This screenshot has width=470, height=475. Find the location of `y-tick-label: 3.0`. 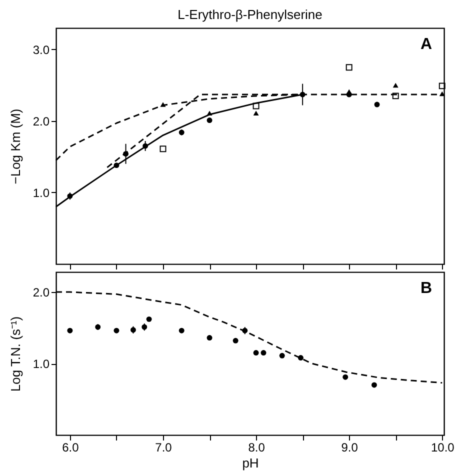

y-tick-label: 3.0 is located at coordinates (41, 49).